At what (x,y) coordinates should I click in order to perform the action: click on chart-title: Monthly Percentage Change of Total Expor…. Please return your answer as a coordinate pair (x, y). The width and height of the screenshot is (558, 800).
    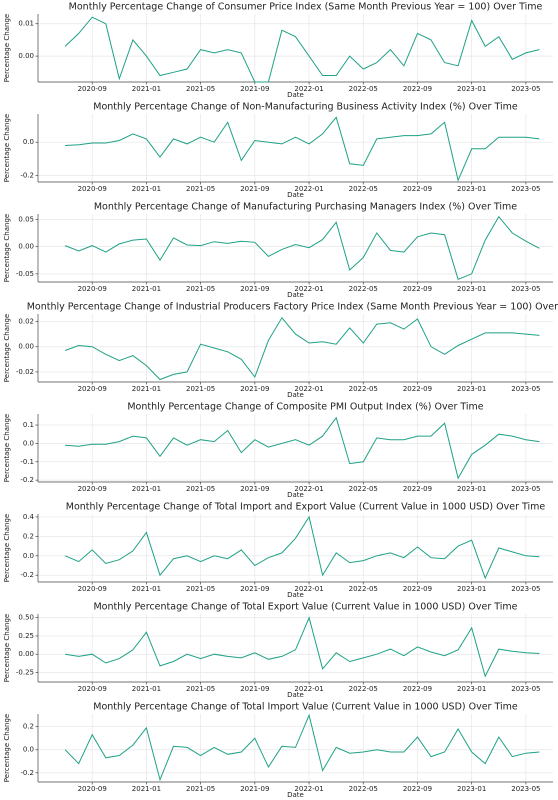
    Looking at the image, I should click on (305, 607).